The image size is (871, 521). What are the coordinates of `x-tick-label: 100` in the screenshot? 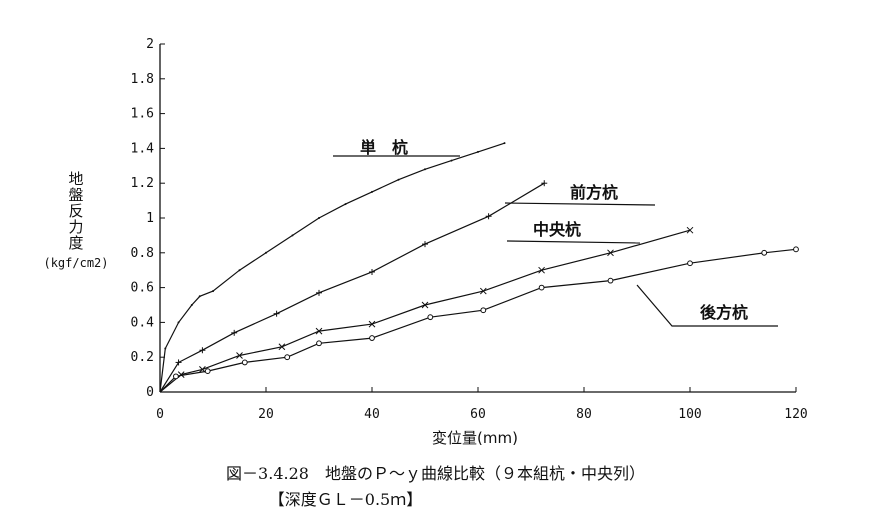 It's located at (689, 414).